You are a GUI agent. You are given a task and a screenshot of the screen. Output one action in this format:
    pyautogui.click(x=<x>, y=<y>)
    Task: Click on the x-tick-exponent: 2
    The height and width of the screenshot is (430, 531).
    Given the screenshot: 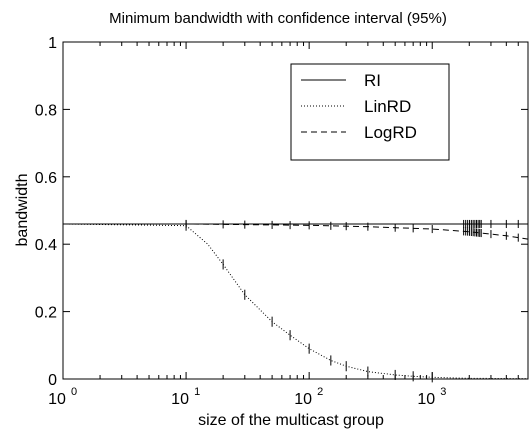 What is the action you would take?
    pyautogui.click(x=320, y=392)
    